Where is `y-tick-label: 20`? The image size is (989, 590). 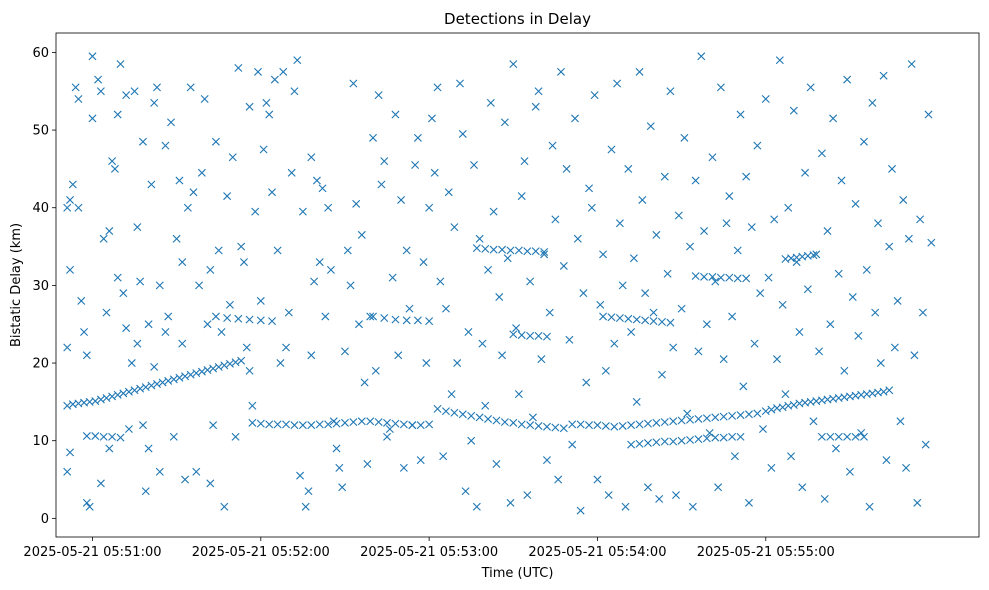 y-tick-label: 20 is located at coordinates (40, 364).